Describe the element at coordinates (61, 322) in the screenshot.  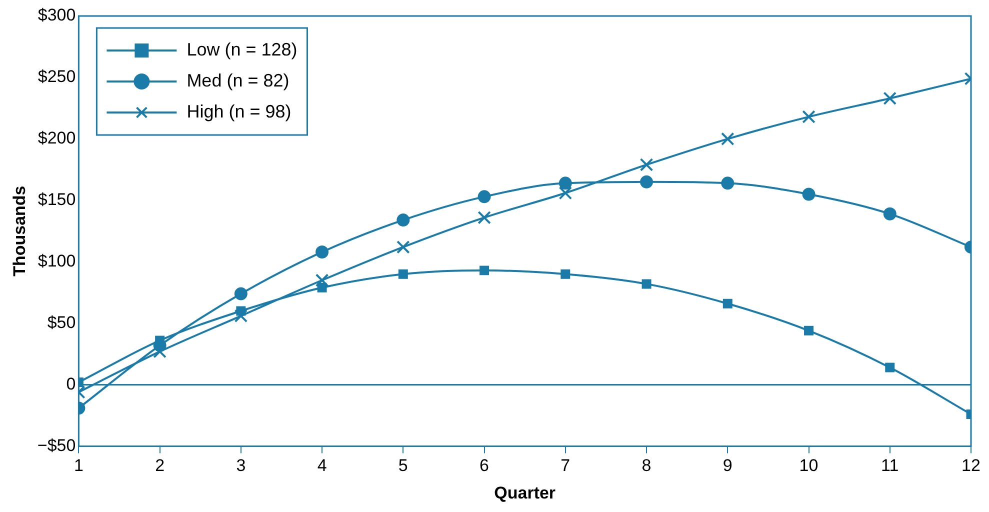
I see `y-tick-label: $50` at that location.